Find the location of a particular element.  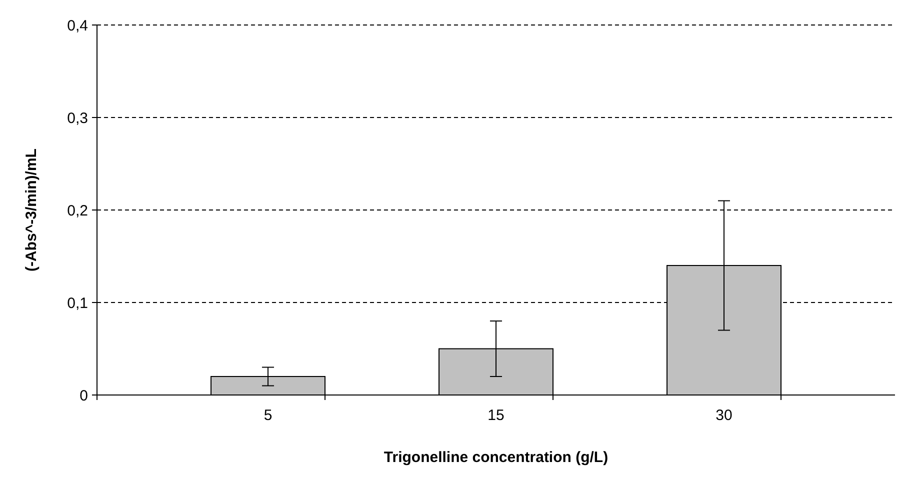

y-tick-label: 0,1 is located at coordinates (77, 303).